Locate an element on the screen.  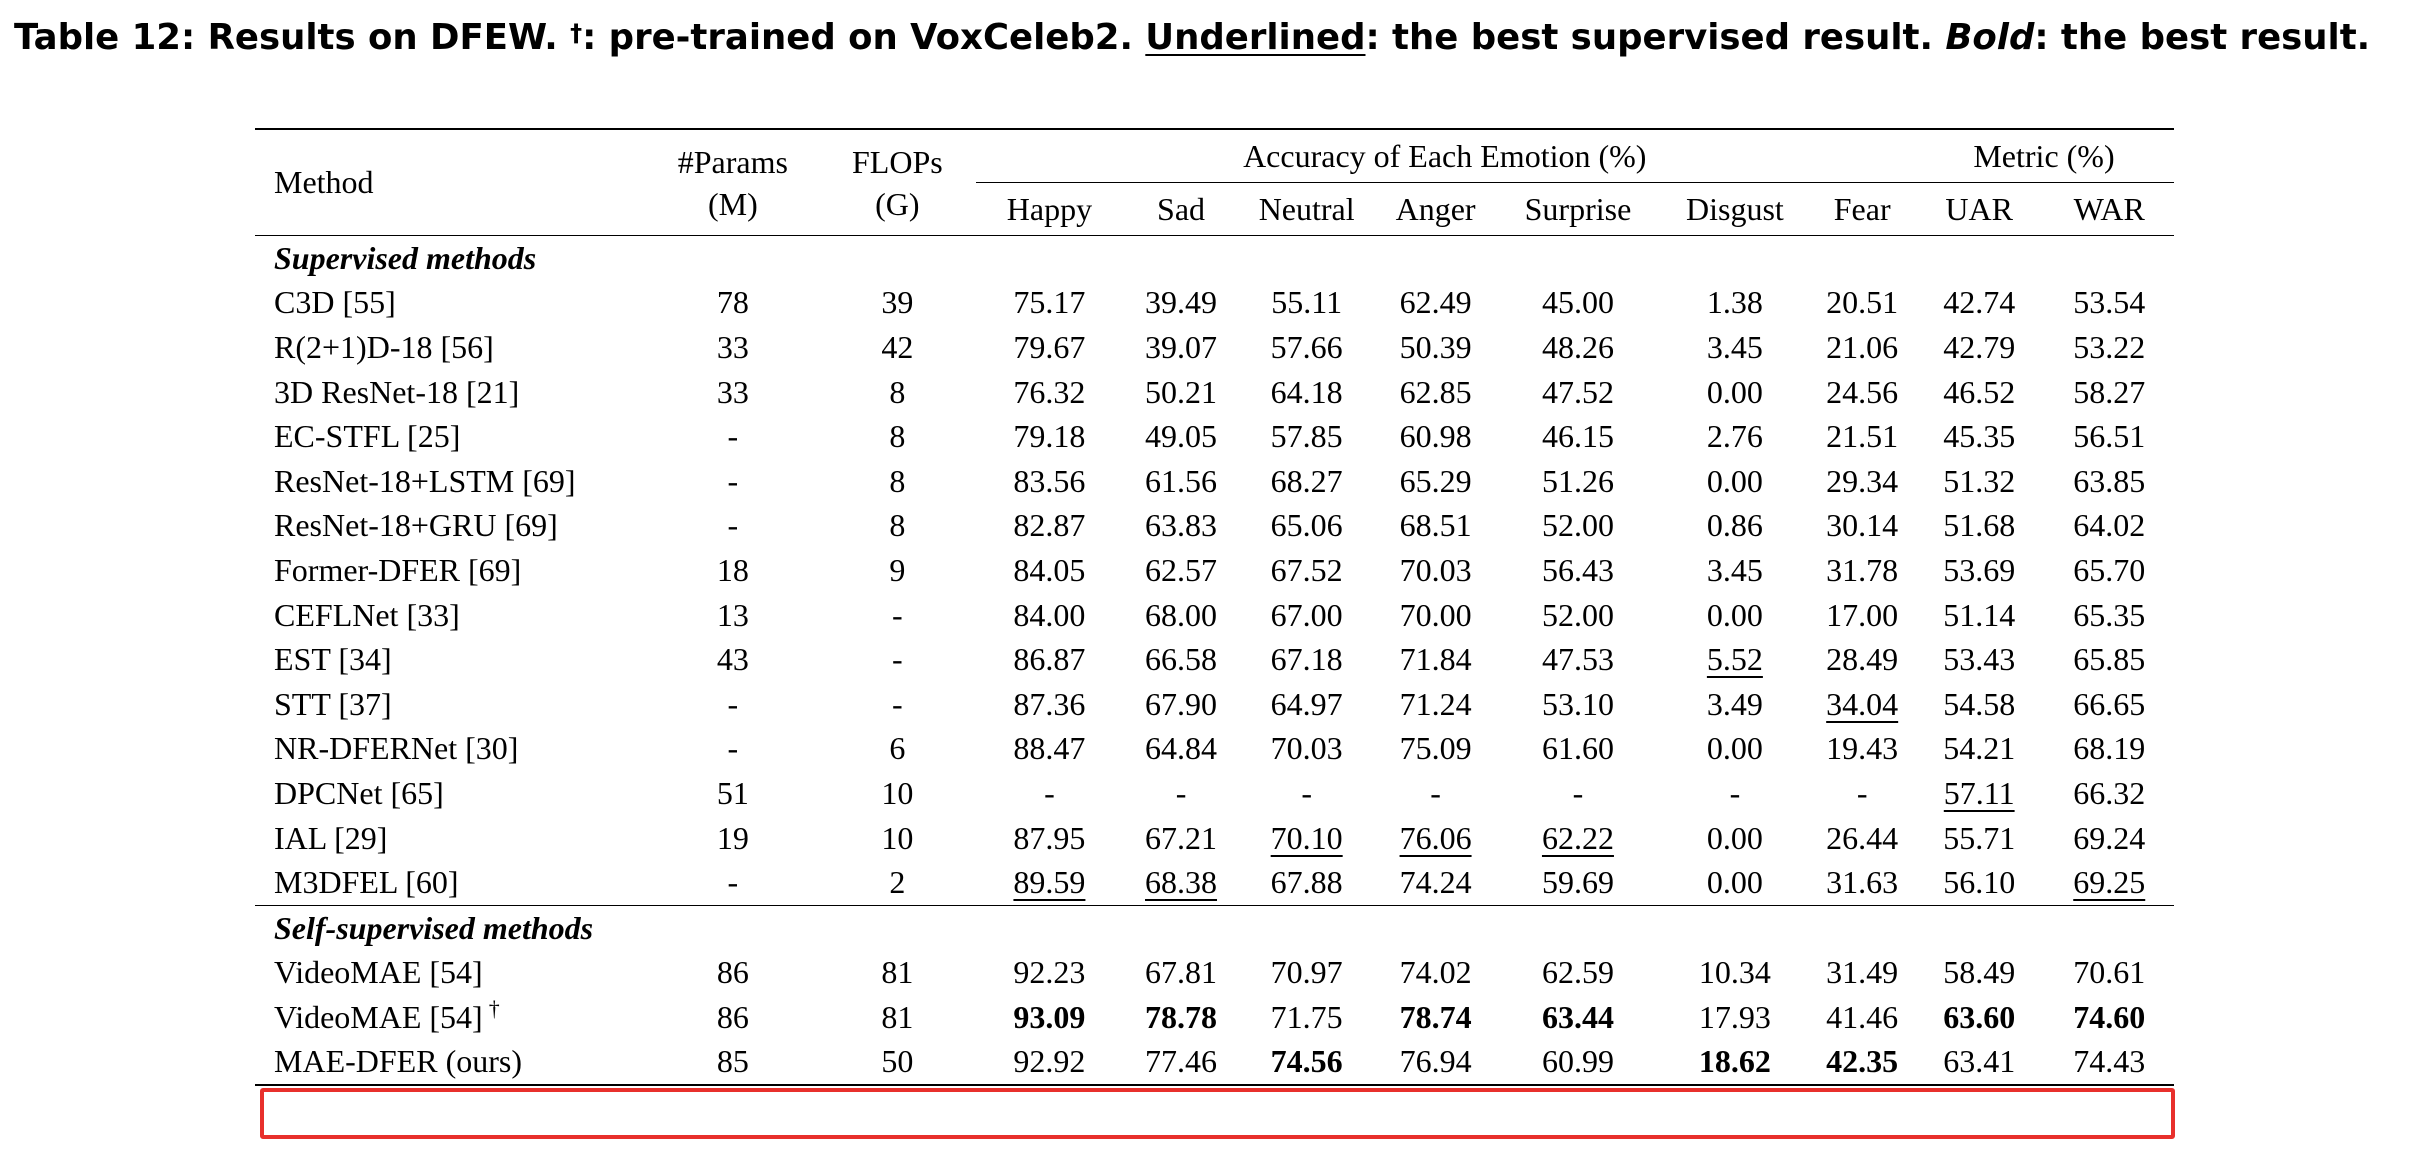
table-cell: 39.49 is located at coordinates (1180, 303).